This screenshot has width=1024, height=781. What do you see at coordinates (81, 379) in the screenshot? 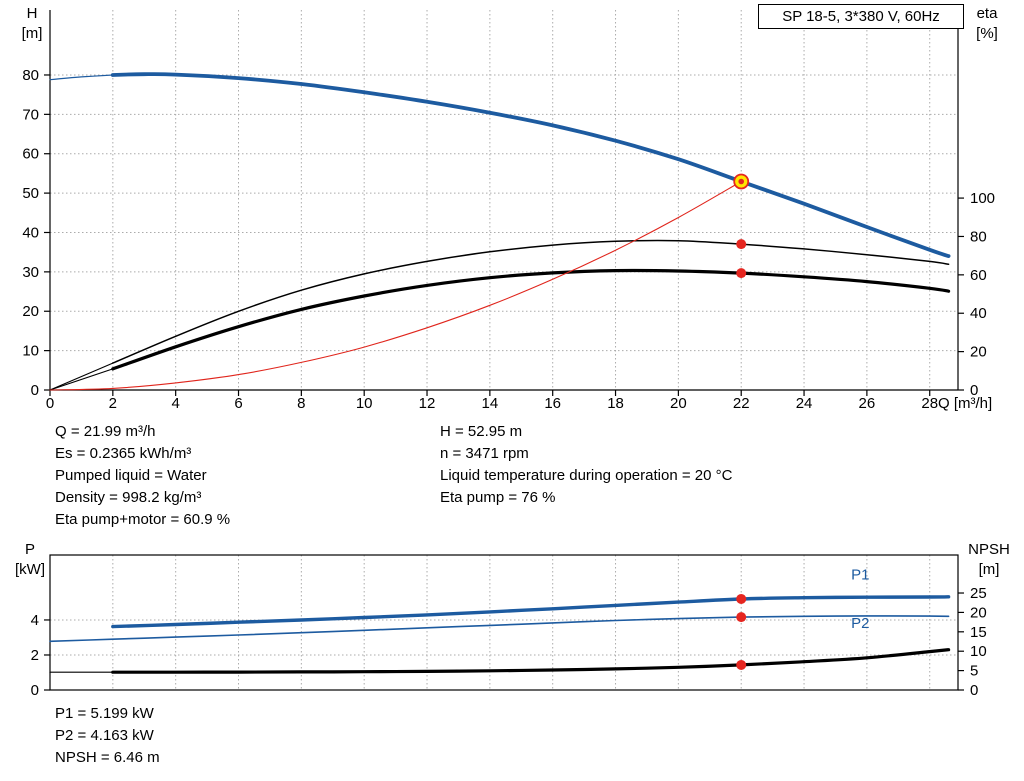
I see `eta-pump-motor-lead-curve` at bounding box center [81, 379].